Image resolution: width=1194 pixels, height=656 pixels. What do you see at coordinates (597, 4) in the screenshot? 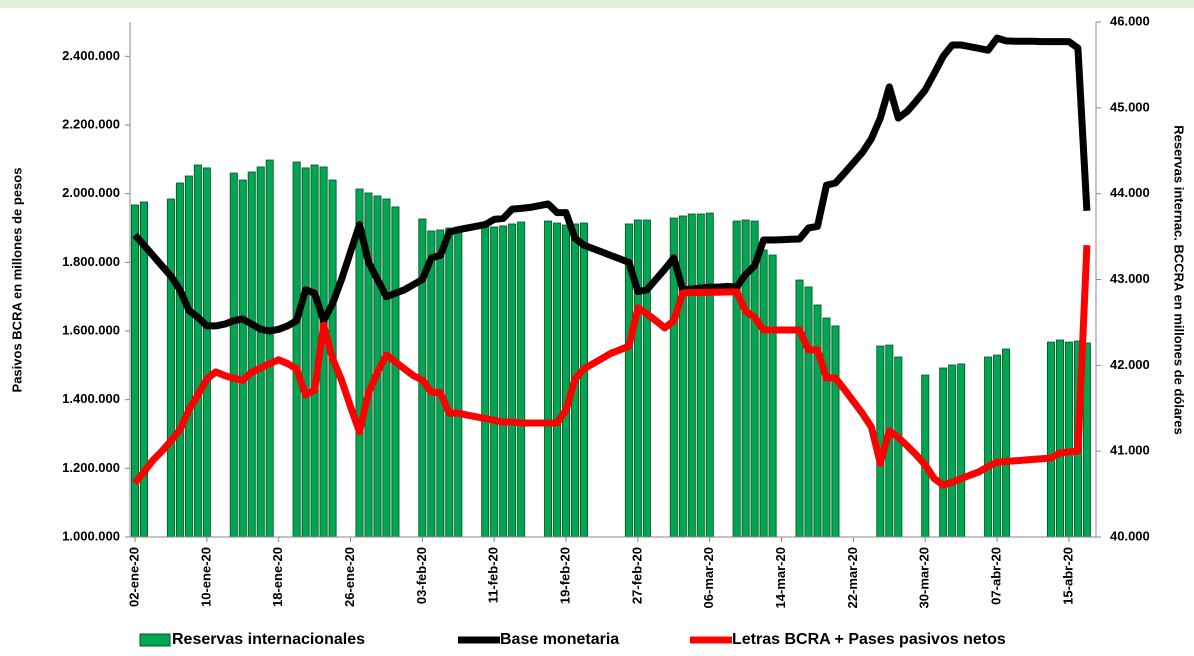
I see `top-band` at bounding box center [597, 4].